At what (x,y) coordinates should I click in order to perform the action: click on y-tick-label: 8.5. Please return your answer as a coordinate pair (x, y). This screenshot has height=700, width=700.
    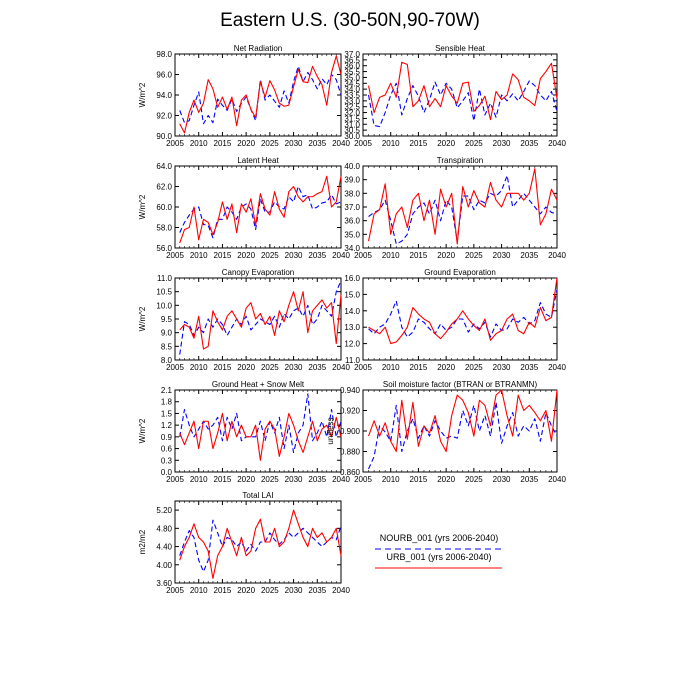
    Looking at the image, I should click on (167, 346).